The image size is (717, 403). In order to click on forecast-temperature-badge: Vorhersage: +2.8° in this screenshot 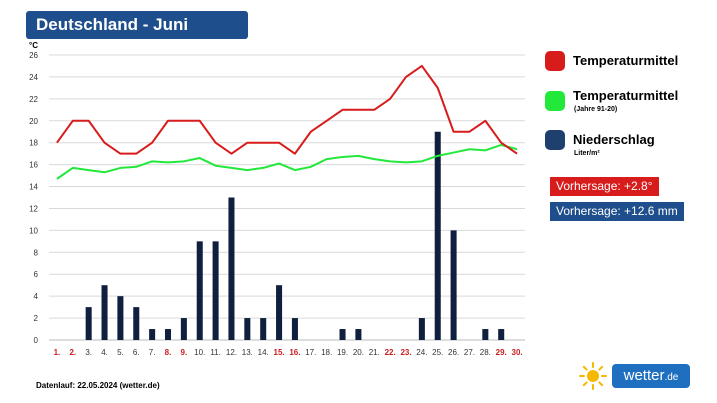, I will do `click(604, 186)`.